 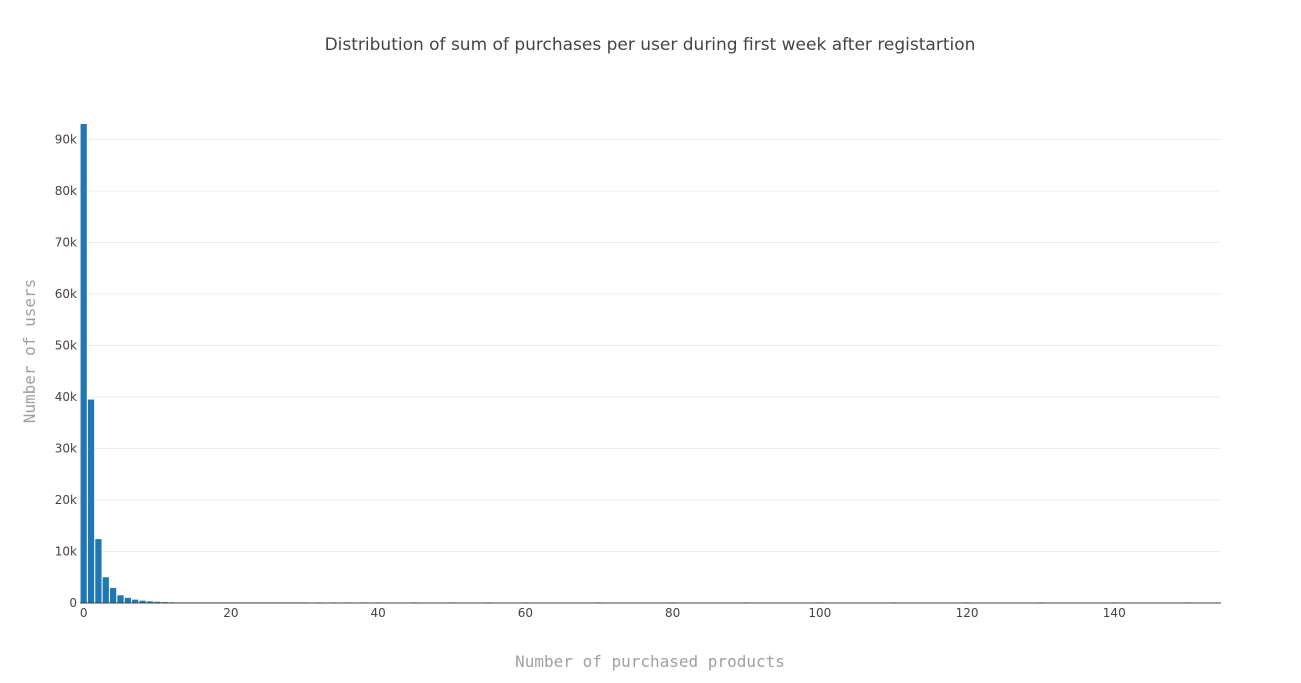 What do you see at coordinates (66, 397) in the screenshot?
I see `y-tick-label: 40k` at bounding box center [66, 397].